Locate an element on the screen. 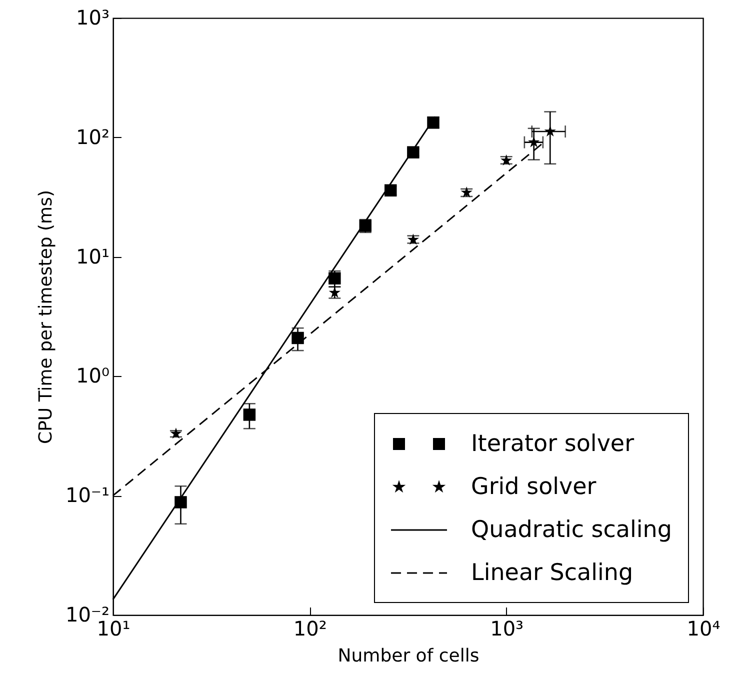 The width and height of the screenshot is (730, 687). legend-label: Linear Scaling is located at coordinates (552, 573).